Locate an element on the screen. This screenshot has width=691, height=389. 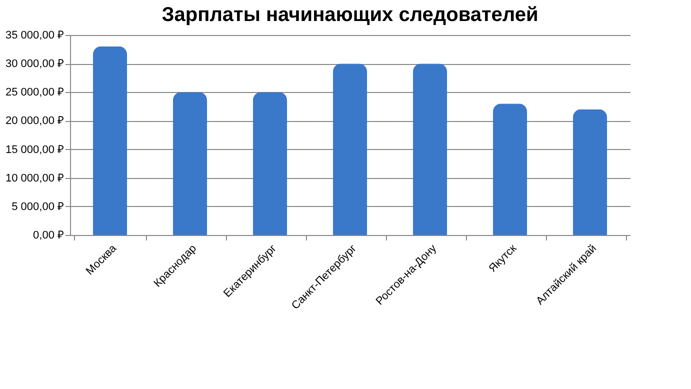
y-tick-label: 0,00 ₽ is located at coordinates (48, 236).